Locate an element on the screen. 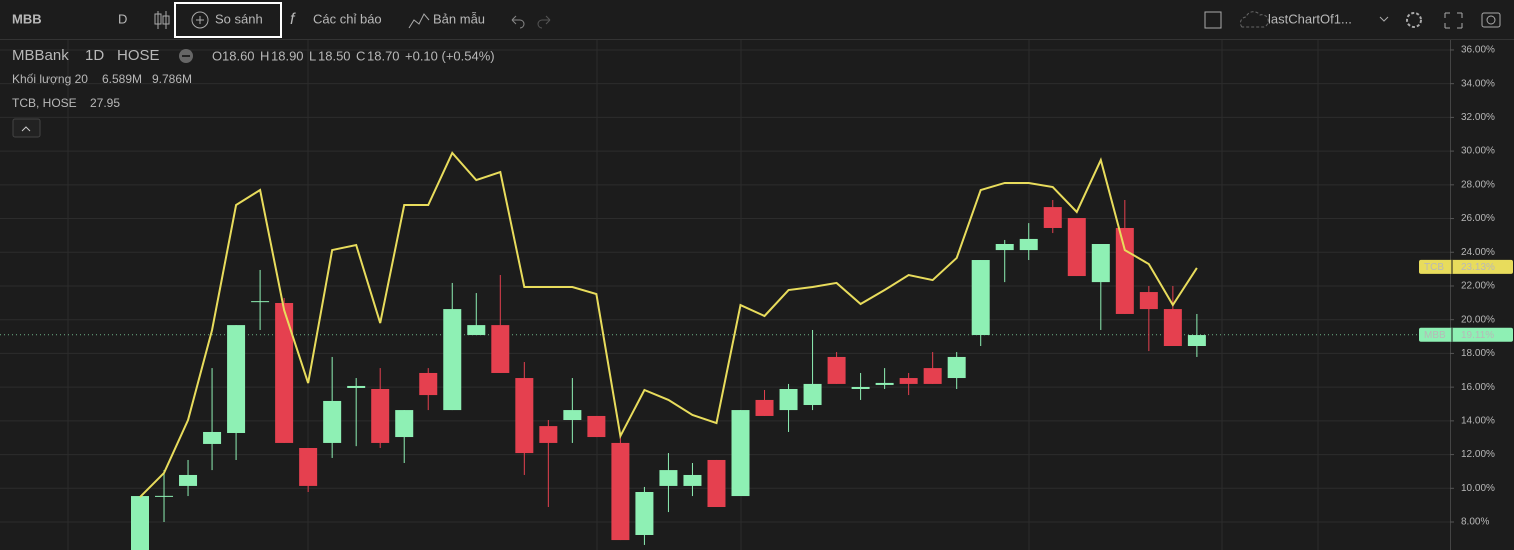 The height and width of the screenshot is (550, 1514). templates-label: Bản mẫu is located at coordinates (459, 18).